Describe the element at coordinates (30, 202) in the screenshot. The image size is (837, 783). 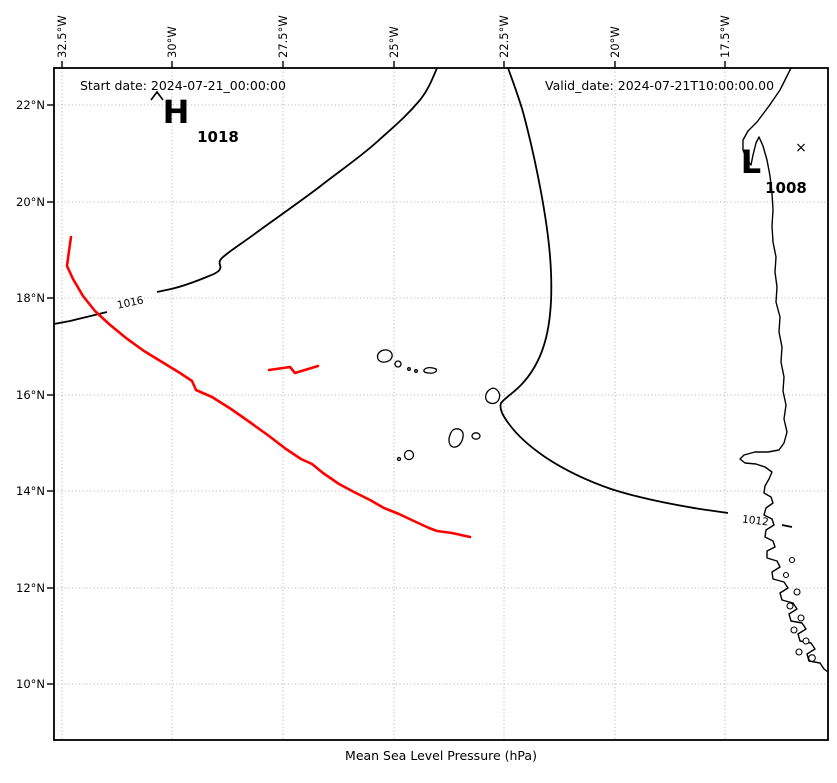
I see `tick-label-lat-1: 20°N` at that location.